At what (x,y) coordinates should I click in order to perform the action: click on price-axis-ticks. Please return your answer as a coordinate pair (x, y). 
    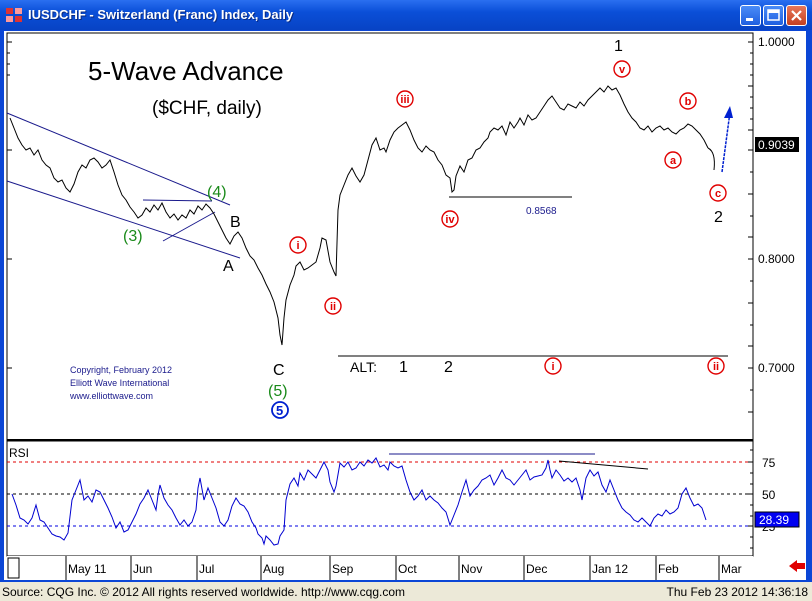
    Looking at the image, I should click on (750, 227).